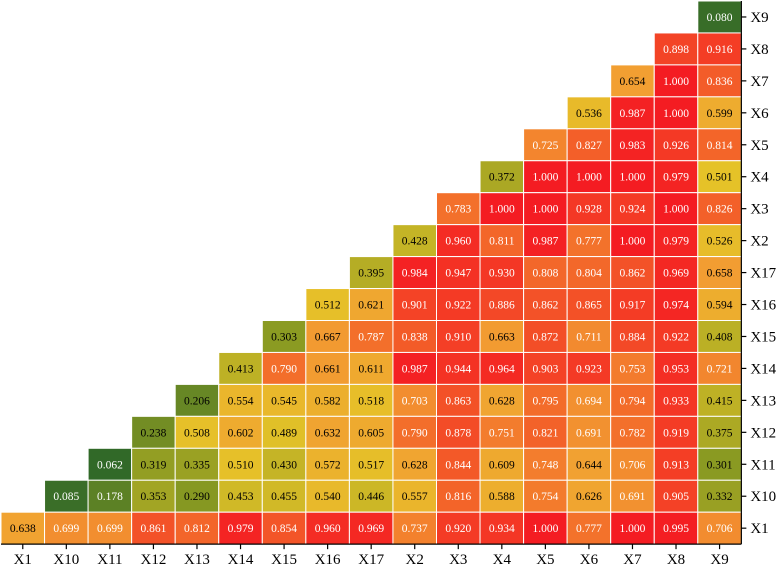  I want to click on cell-value-label: 0.928, so click(589, 210).